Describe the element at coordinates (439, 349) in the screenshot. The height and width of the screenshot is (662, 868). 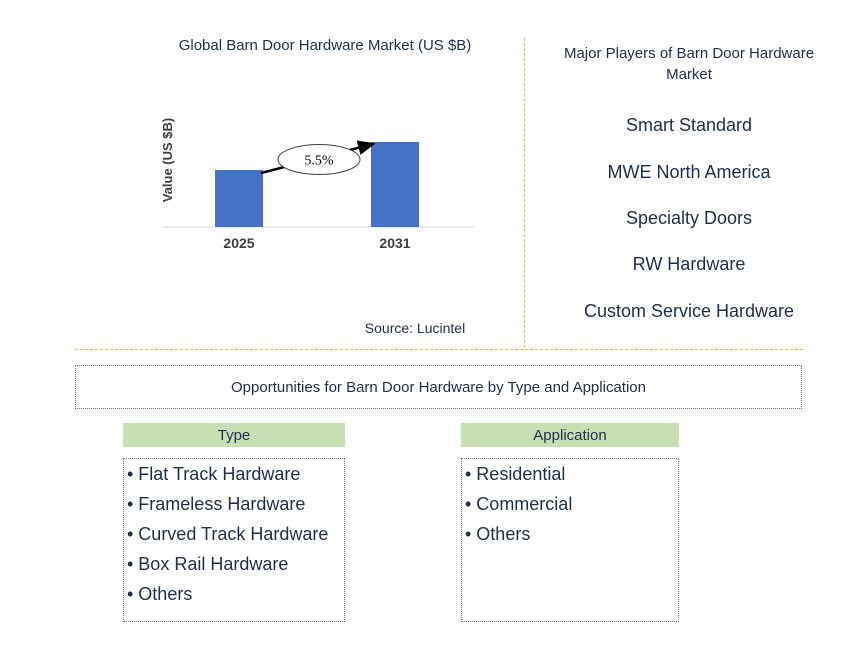
I see `horizontal-divider` at that location.